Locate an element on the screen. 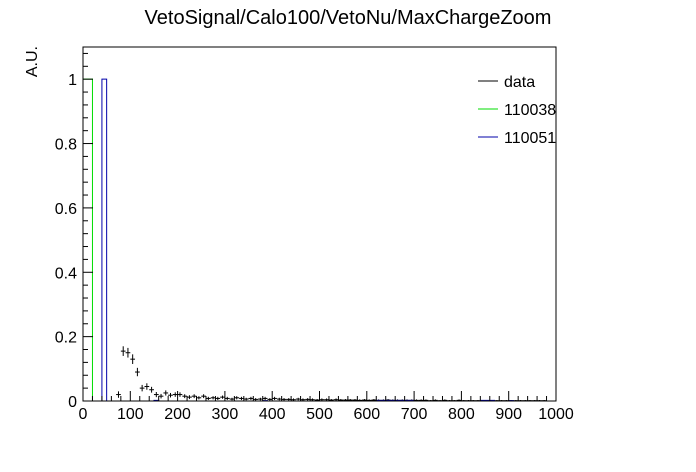 The image size is (696, 472). chart-title: VetoSignal/Calo100/VetoNu/MaxChargeZoom is located at coordinates (348, 18).